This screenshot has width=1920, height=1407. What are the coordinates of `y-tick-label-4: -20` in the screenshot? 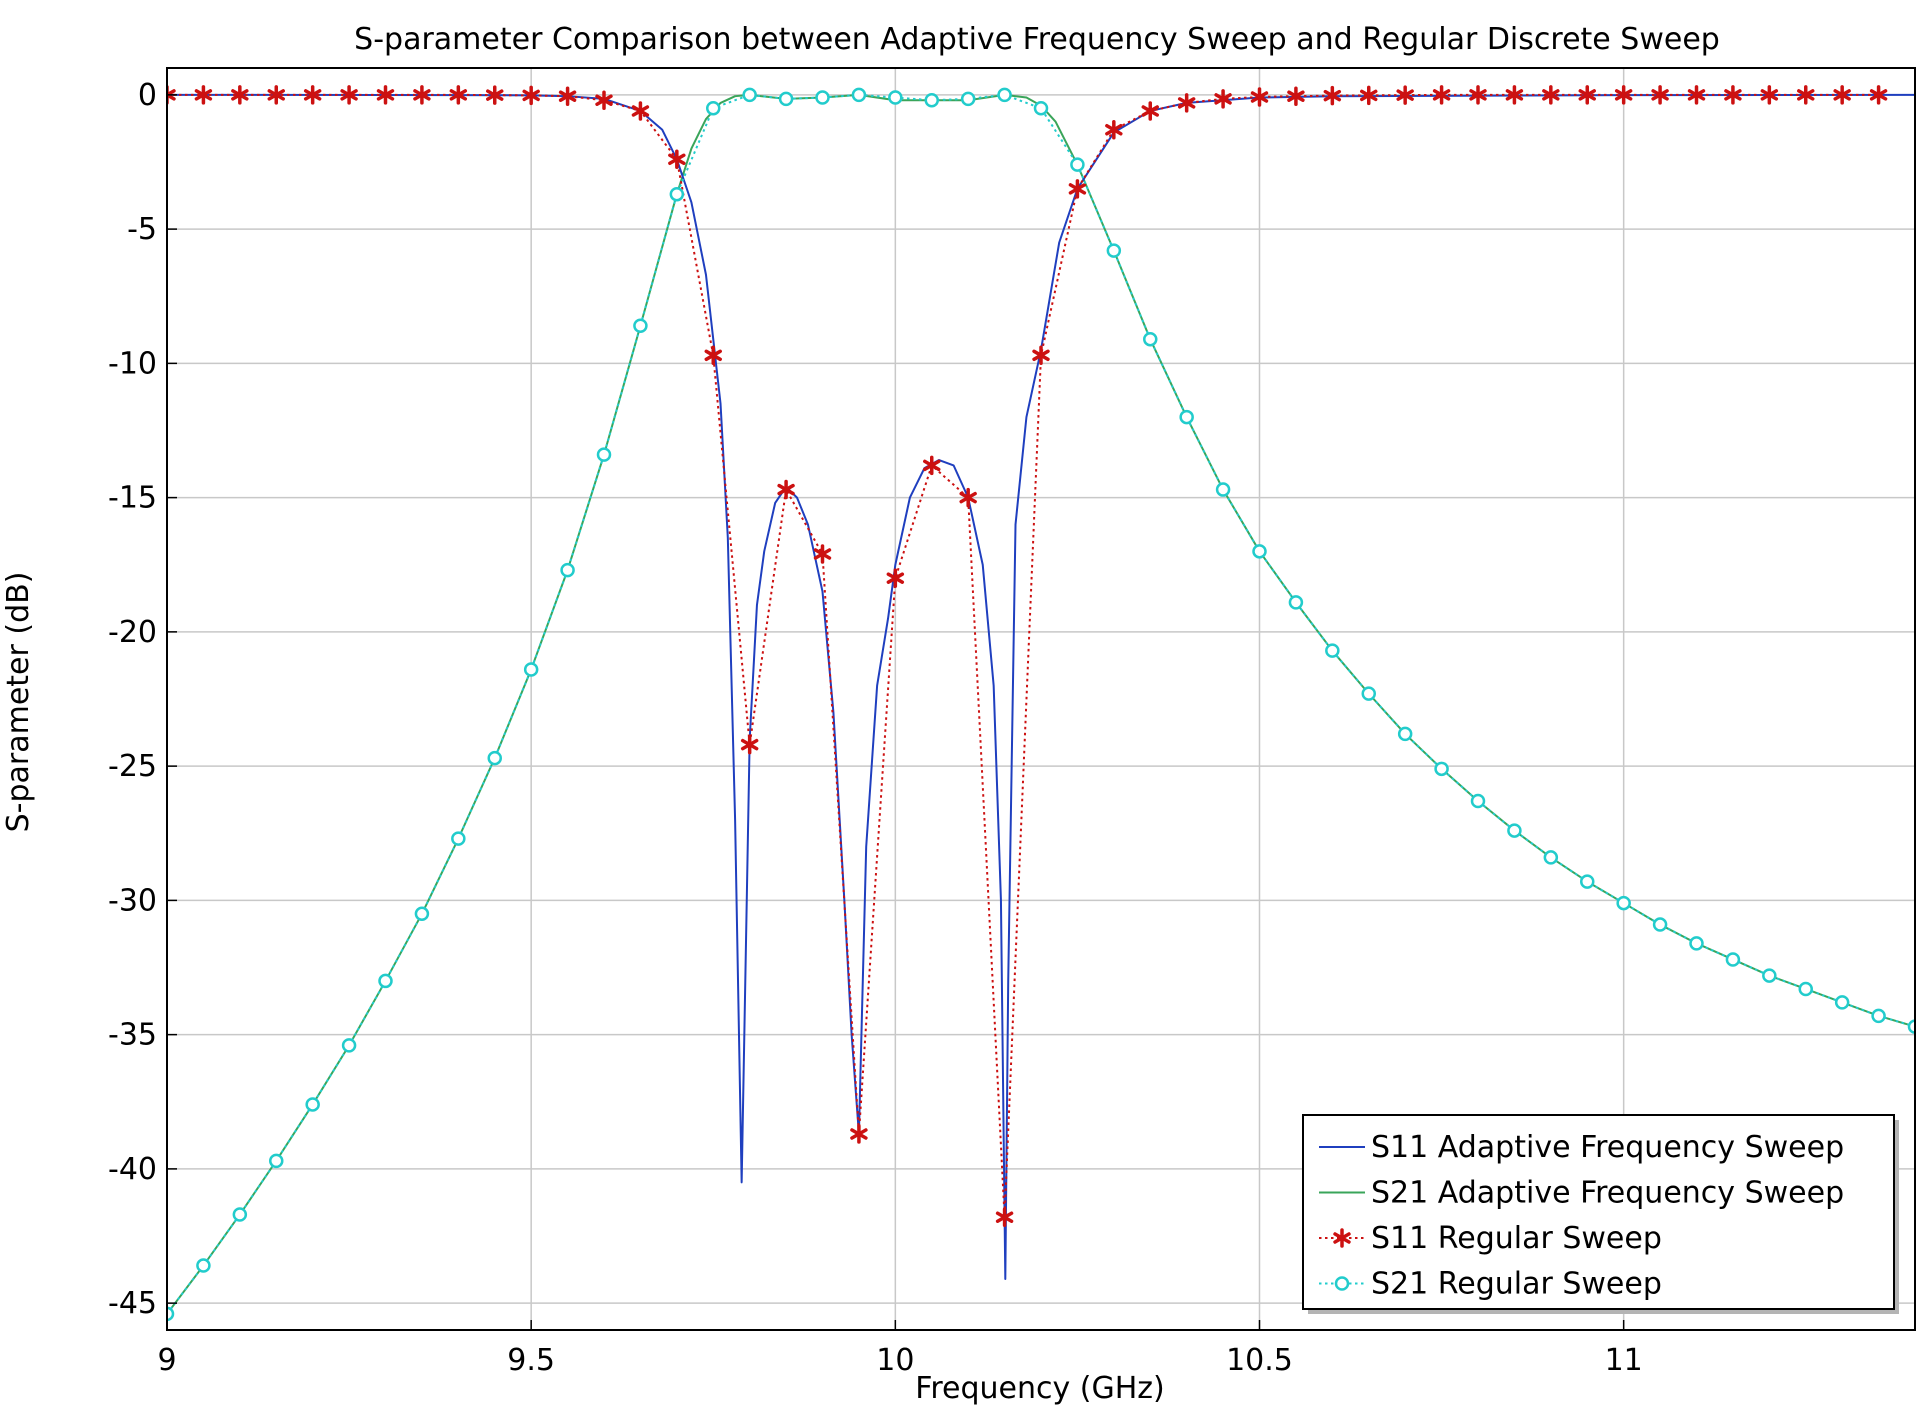 It's located at (132, 632).